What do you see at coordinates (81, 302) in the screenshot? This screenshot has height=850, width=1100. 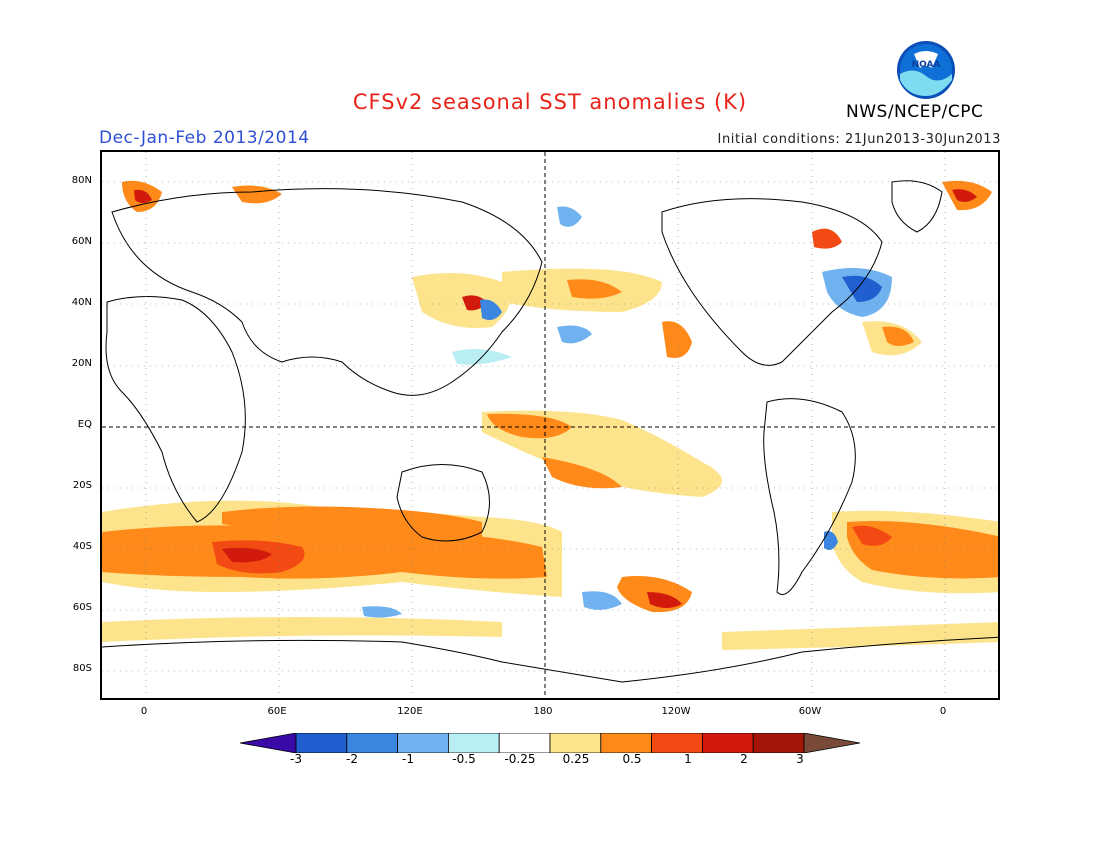 I see `lat-label: 40N` at bounding box center [81, 302].